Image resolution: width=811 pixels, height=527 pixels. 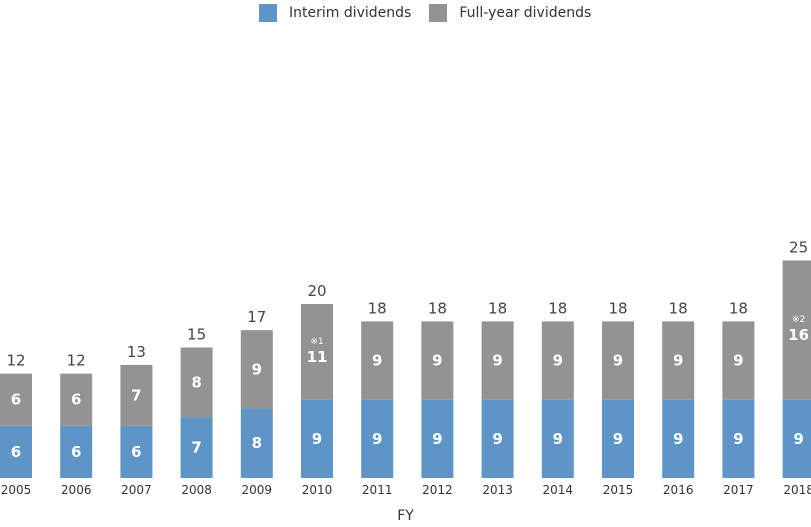 I want to click on x-tick-label-2006: 2006, so click(x=76, y=490).